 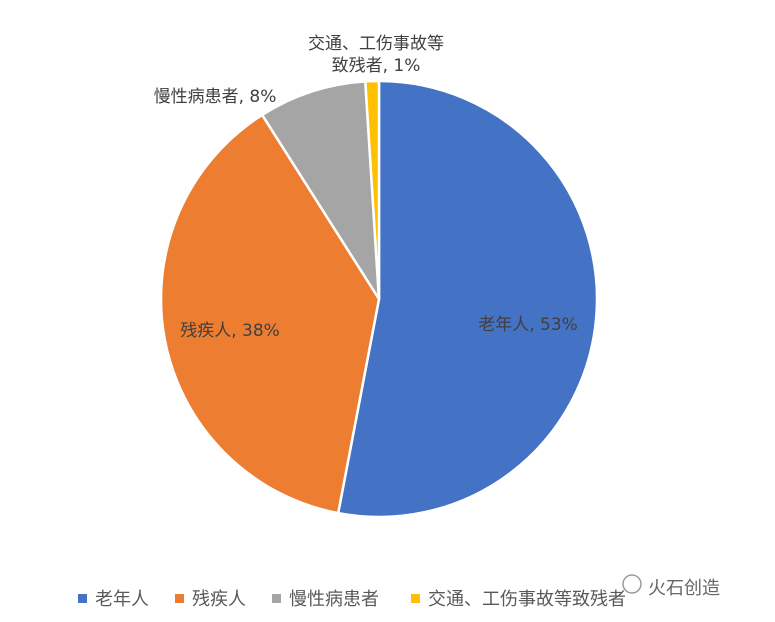 I want to click on legend-label: 慢性病患者, so click(x=334, y=599).